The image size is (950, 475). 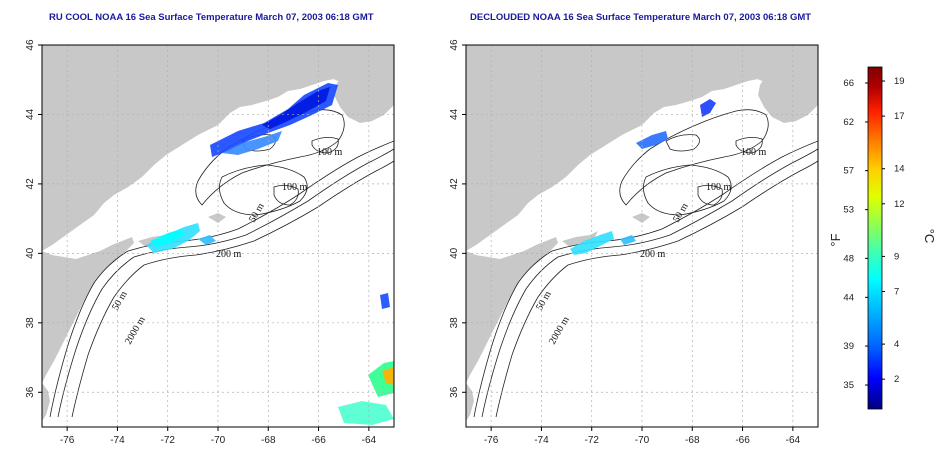 I want to click on fahrenheit-tick-label: 57, so click(x=848, y=171).